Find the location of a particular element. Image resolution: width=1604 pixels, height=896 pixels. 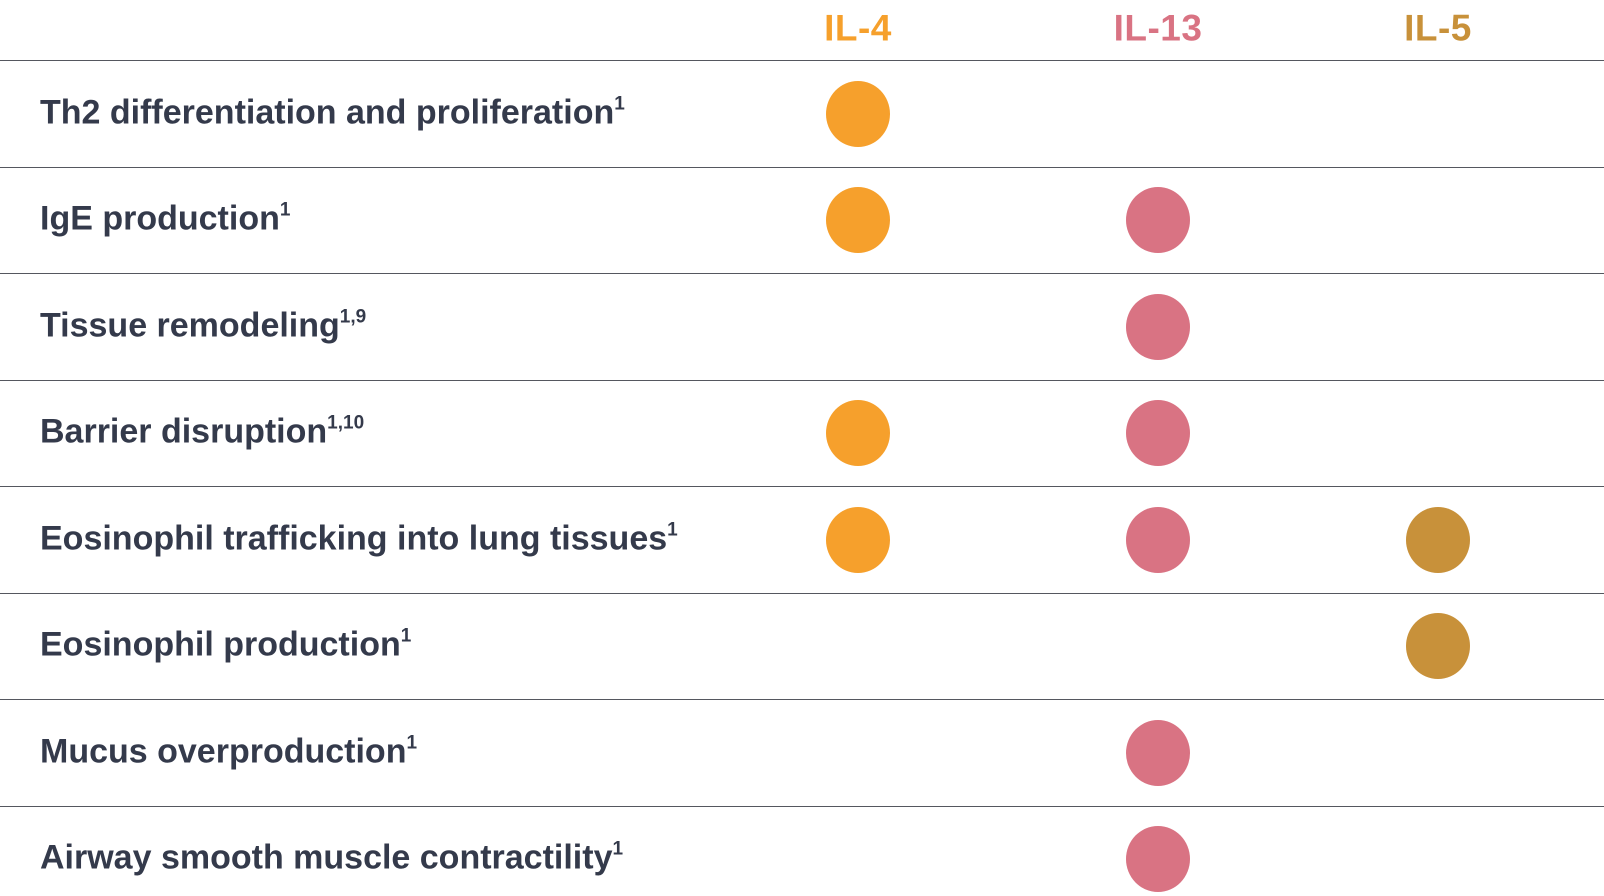

row-label: Eosinophil production1 is located at coordinates (226, 644).